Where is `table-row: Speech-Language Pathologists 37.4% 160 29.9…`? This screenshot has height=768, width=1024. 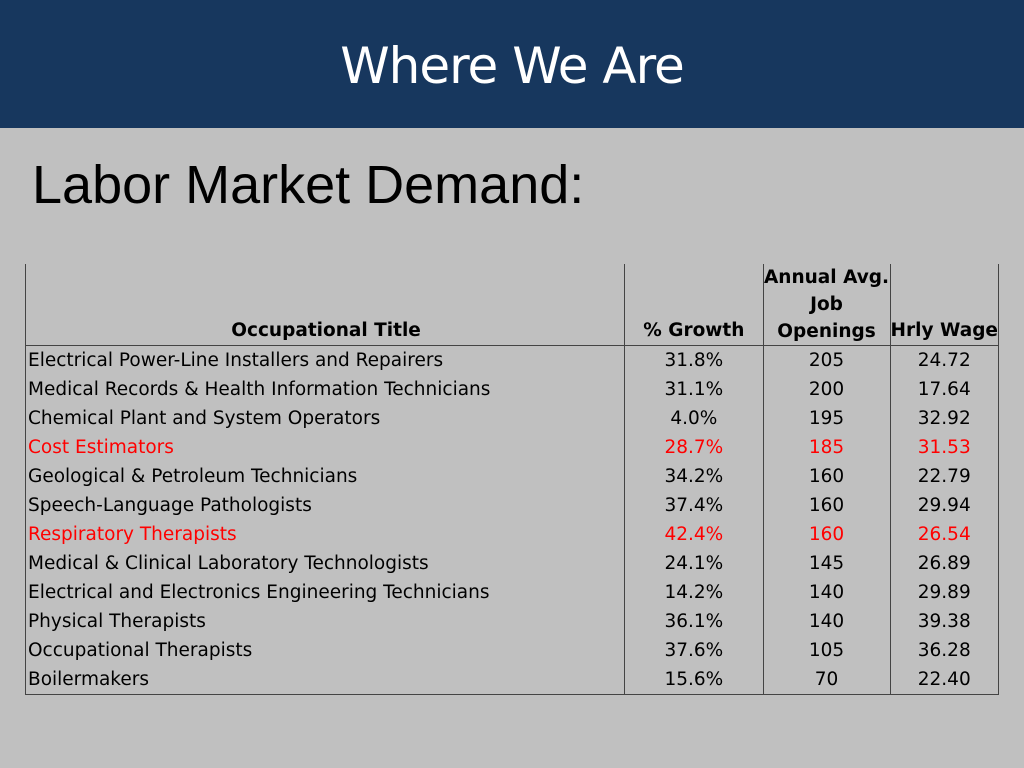
table-row: Speech-Language Pathologists 37.4% 160 29.9… is located at coordinates (511, 505).